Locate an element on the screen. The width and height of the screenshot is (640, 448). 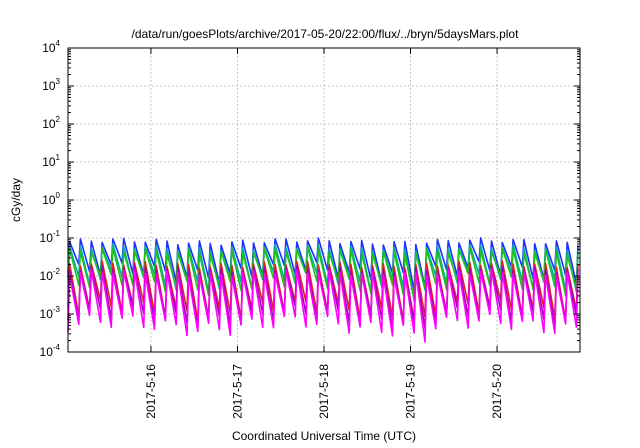
y-tick-label: 10⁻¹ is located at coordinates (50, 237).